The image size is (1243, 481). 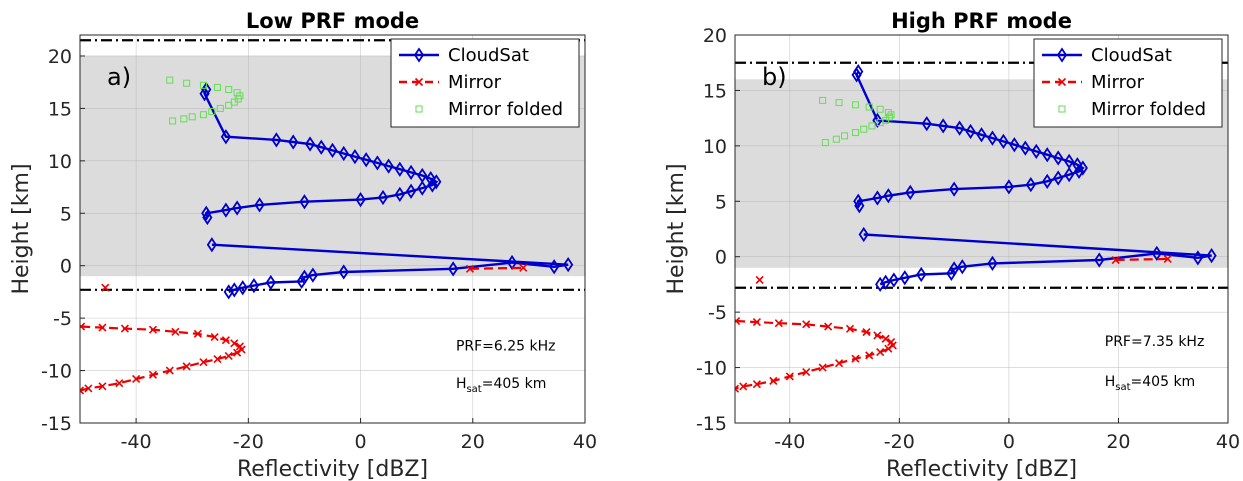 I want to click on x-tick-label: -40, so click(x=136, y=442).